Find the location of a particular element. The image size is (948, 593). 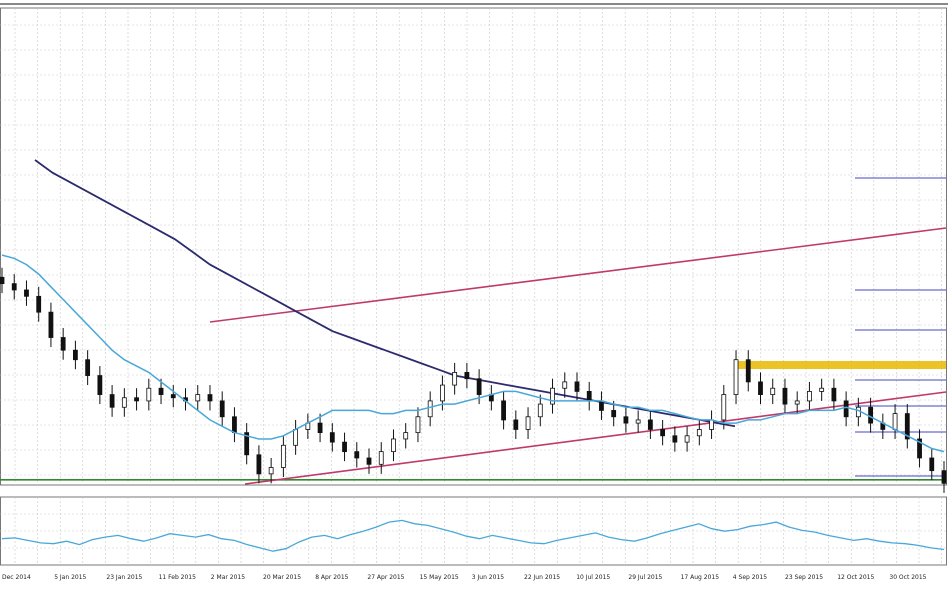

x-tick-label: 30 Oct 2015 is located at coordinates (907, 577).